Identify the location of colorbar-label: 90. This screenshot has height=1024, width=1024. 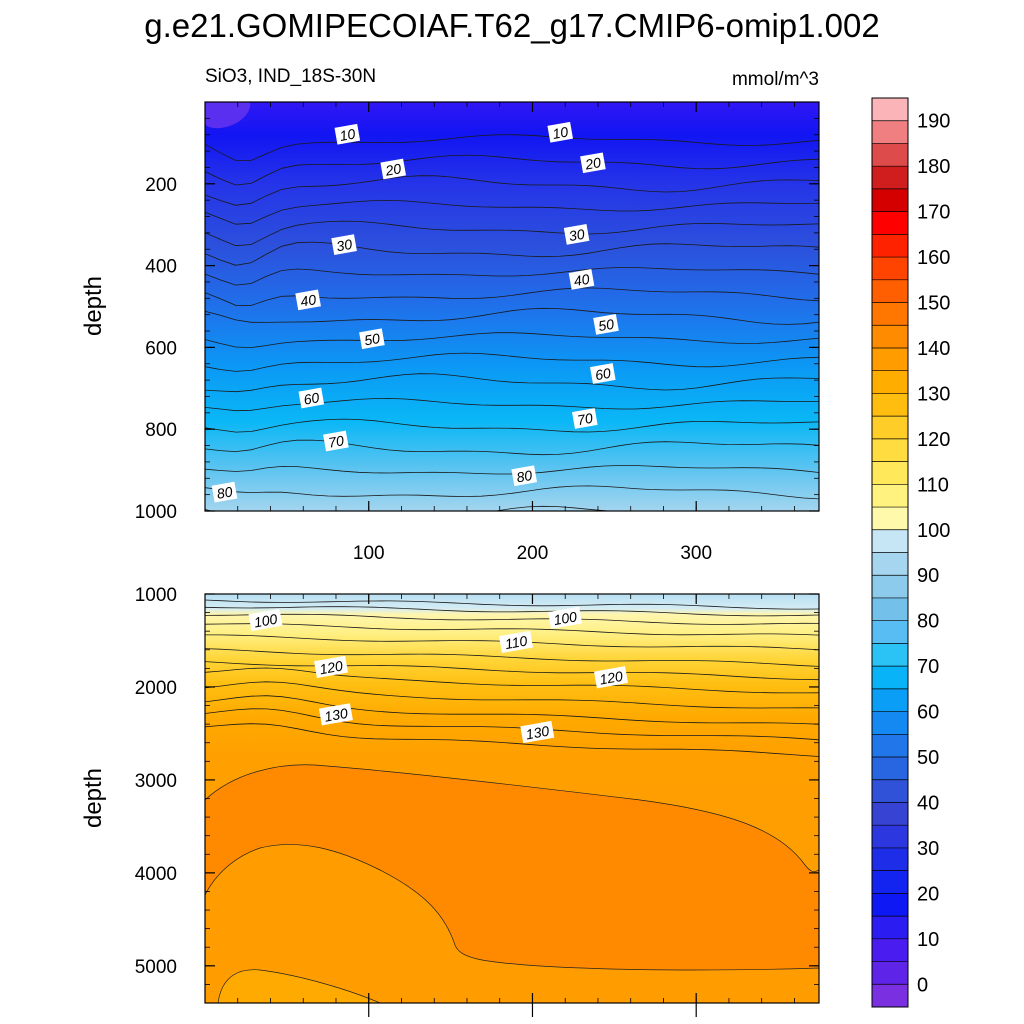
(928, 576).